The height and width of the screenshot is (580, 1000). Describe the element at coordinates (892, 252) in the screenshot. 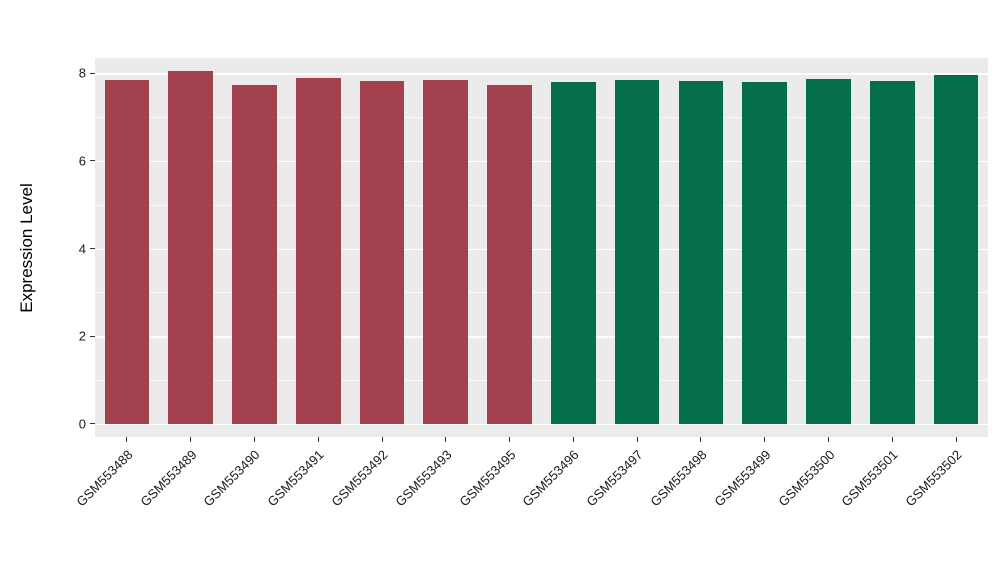

I see `bar-GSM553501` at that location.